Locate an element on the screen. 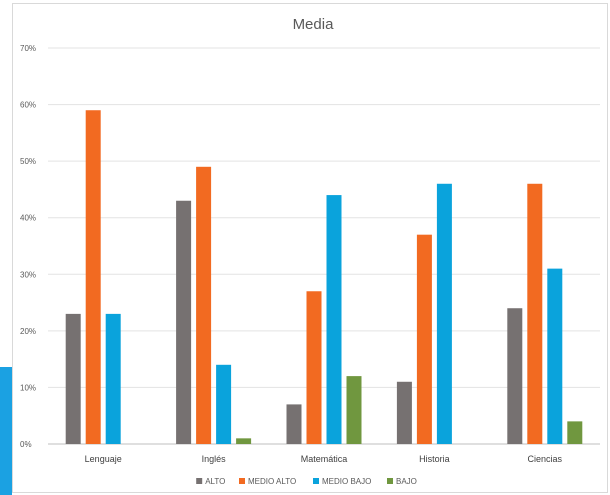 This screenshot has width=610, height=495. legend-label: MEDIO ALTO is located at coordinates (272, 481).